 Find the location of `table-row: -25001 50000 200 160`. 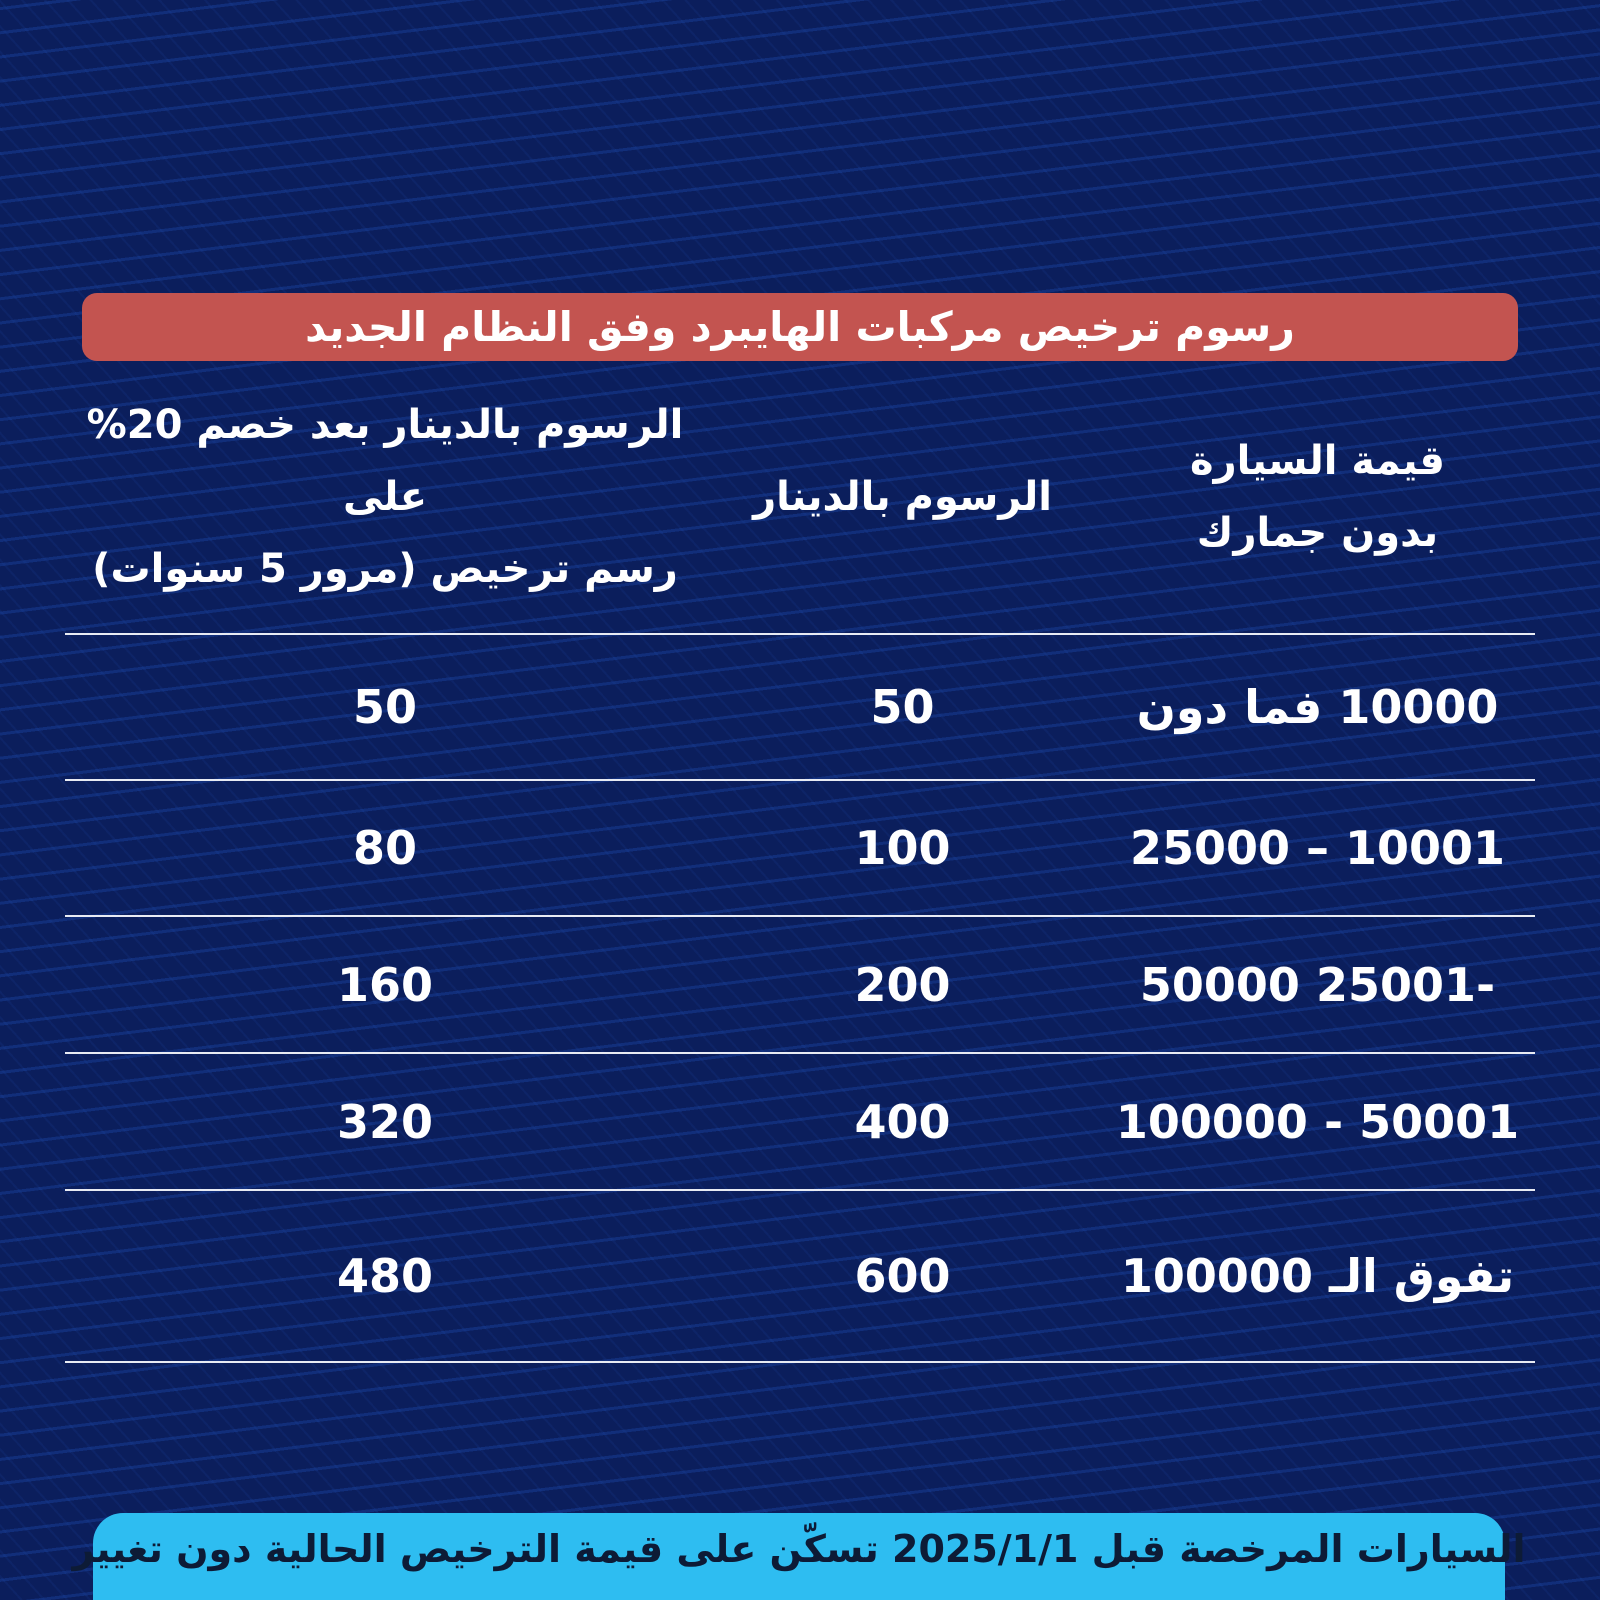

table-row: -25001 50000 200 160 is located at coordinates (800, 983).